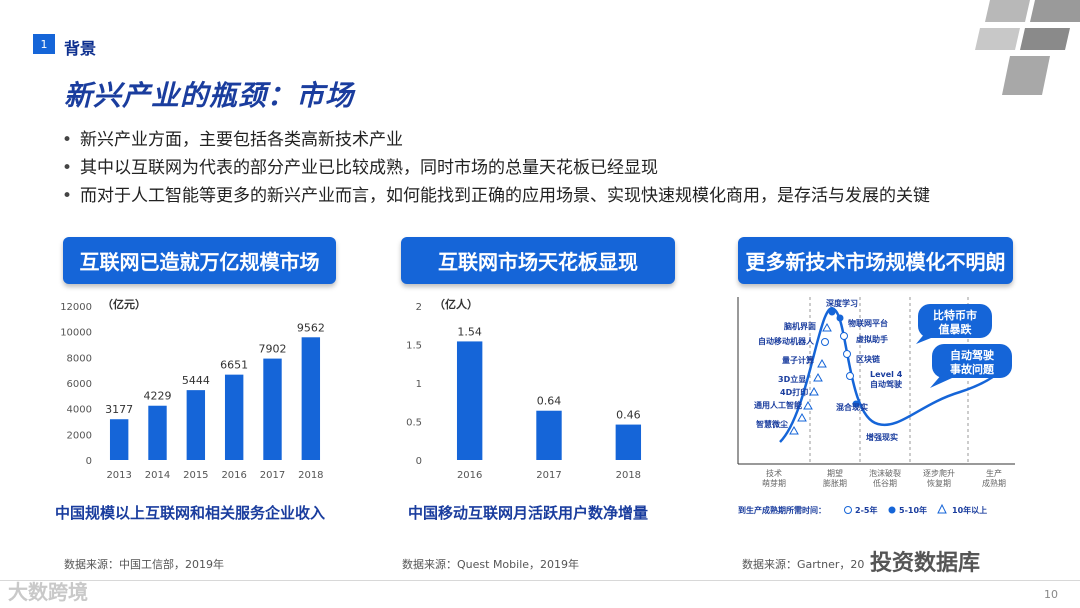 The image size is (1080, 608). Describe the element at coordinates (196, 380) in the screenshot. I see `bar-value-label: 5444` at that location.